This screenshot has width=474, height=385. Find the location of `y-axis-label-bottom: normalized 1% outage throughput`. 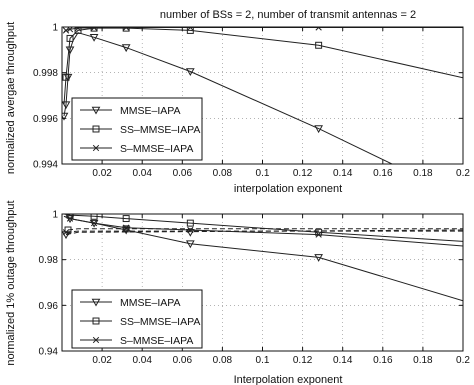

y-axis-label-bottom: normalized 1% outage throughput is located at coordinates (11, 282).